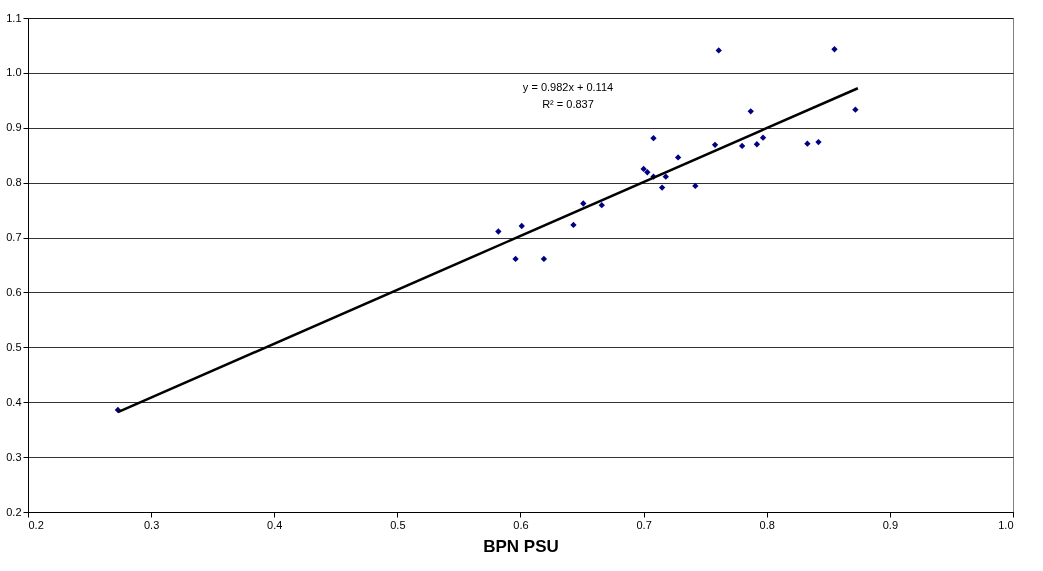  Describe the element at coordinates (14, 17) in the screenshot. I see `y-tick-label: 1.1` at that location.